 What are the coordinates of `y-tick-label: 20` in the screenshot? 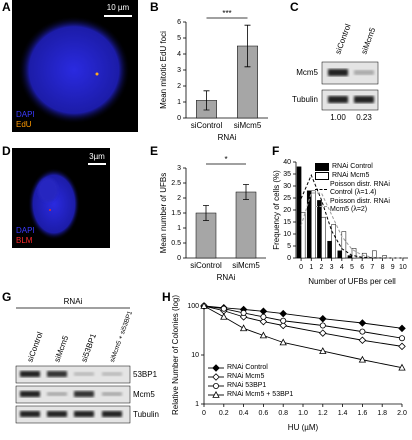 It's located at (287, 210).